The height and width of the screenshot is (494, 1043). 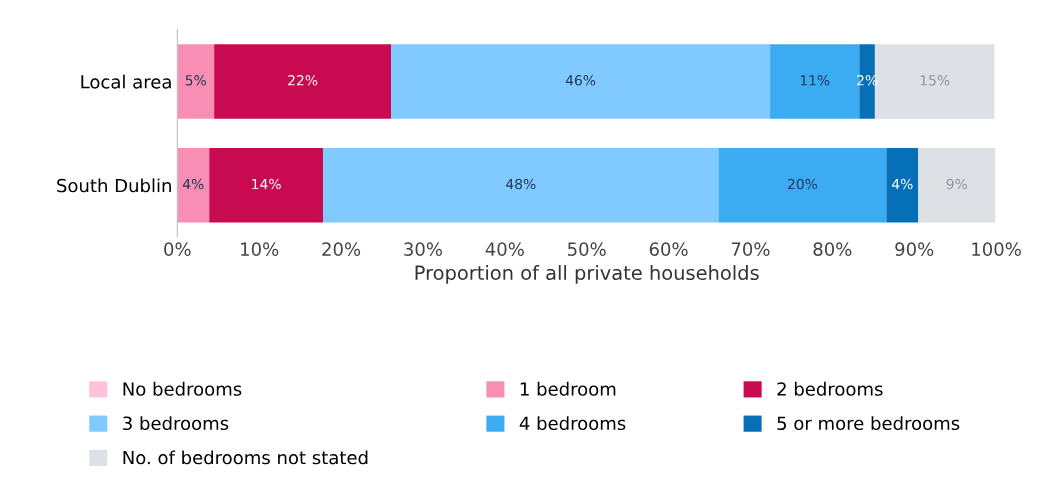 What do you see at coordinates (126, 81) in the screenshot?
I see `y-tick-label: Local area` at bounding box center [126, 81].